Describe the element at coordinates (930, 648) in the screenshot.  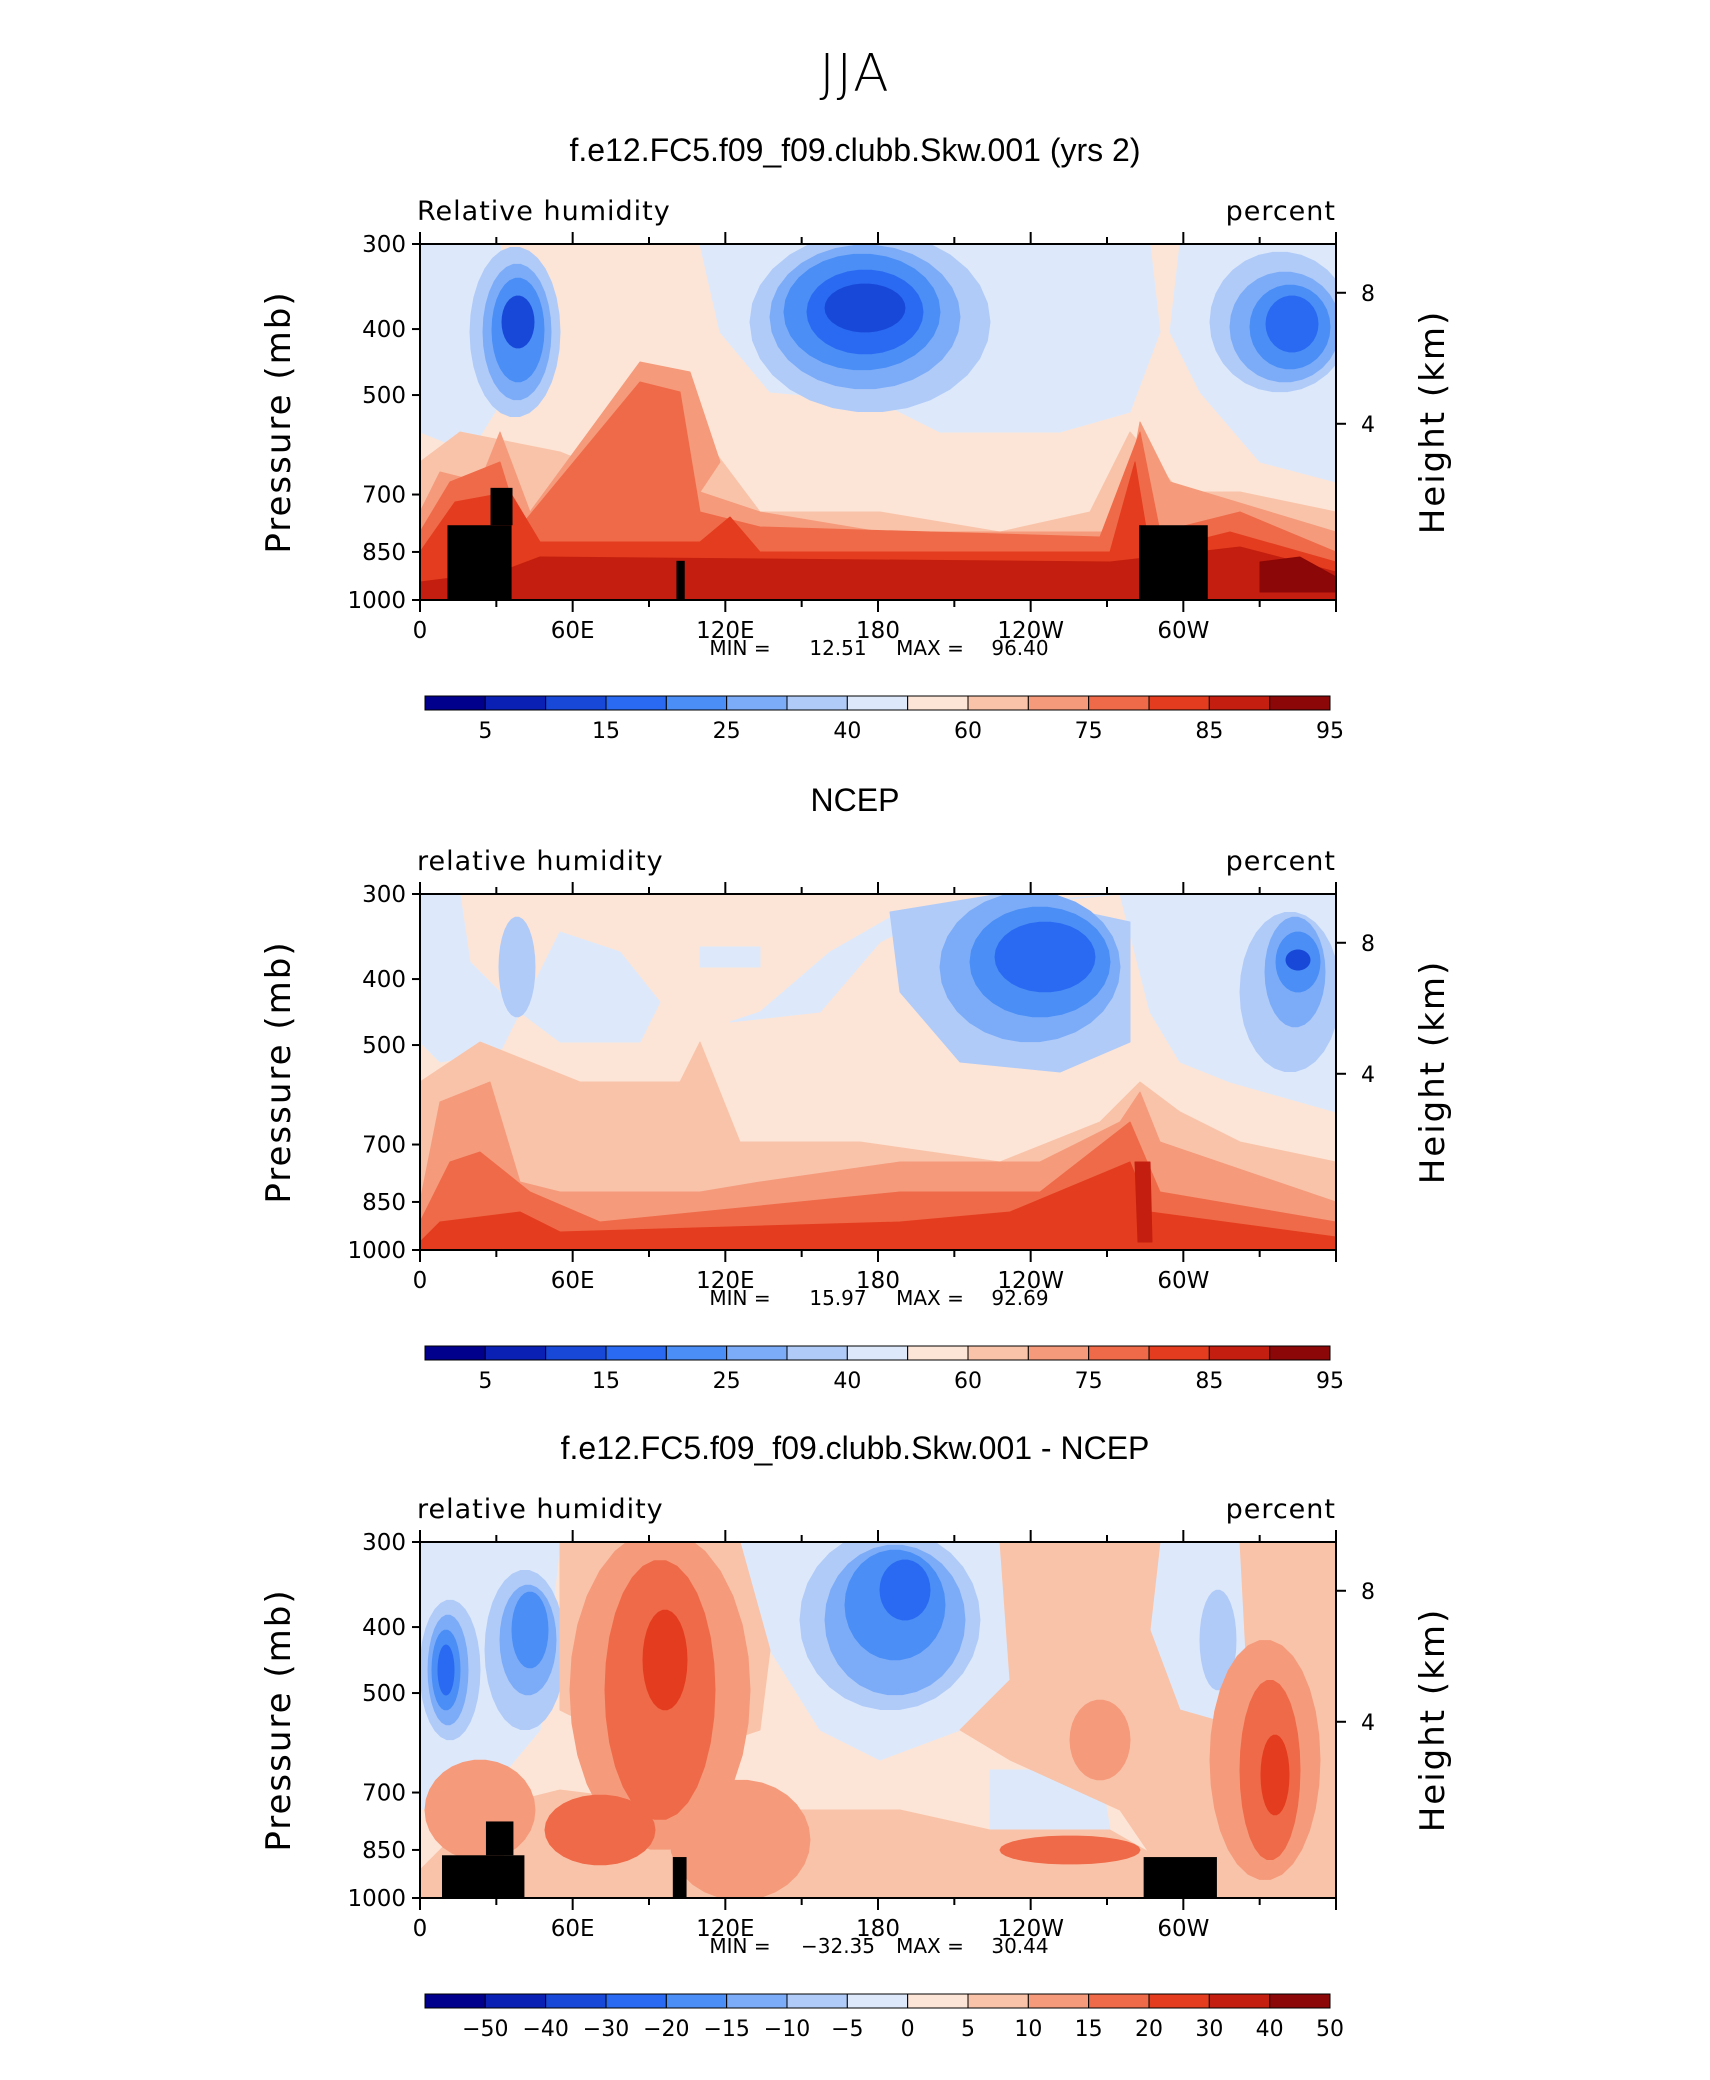
I see `max-label: MAX =` at that location.